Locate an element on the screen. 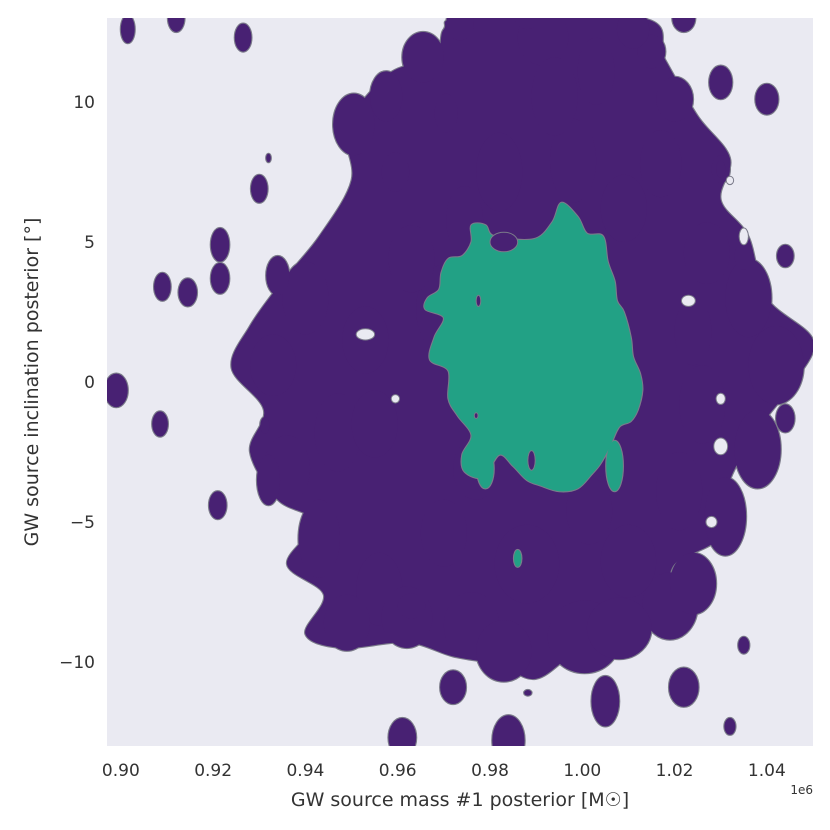 The image size is (830, 830). contour-blob-outer-edge is located at coordinates (220, 244).